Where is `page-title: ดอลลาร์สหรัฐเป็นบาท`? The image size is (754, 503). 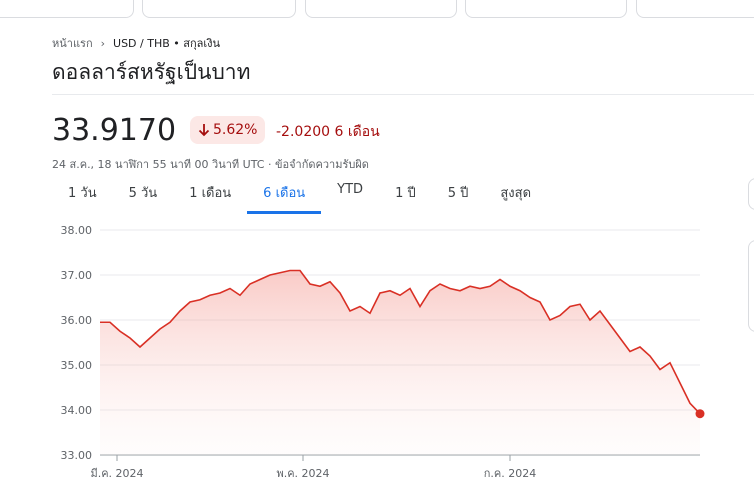 page-title: ดอลลาร์สหรัฐเป็นบาท is located at coordinates (151, 72).